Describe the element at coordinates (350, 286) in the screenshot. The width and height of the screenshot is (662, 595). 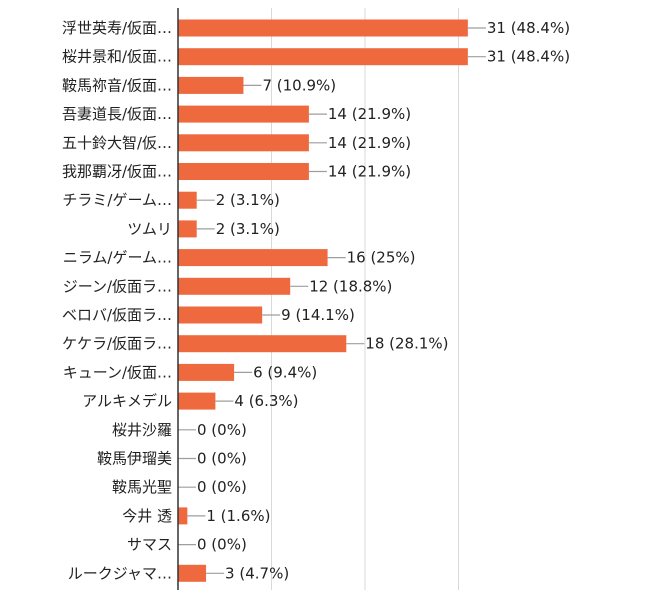
I see `value-label: 12 (18.8%)` at that location.